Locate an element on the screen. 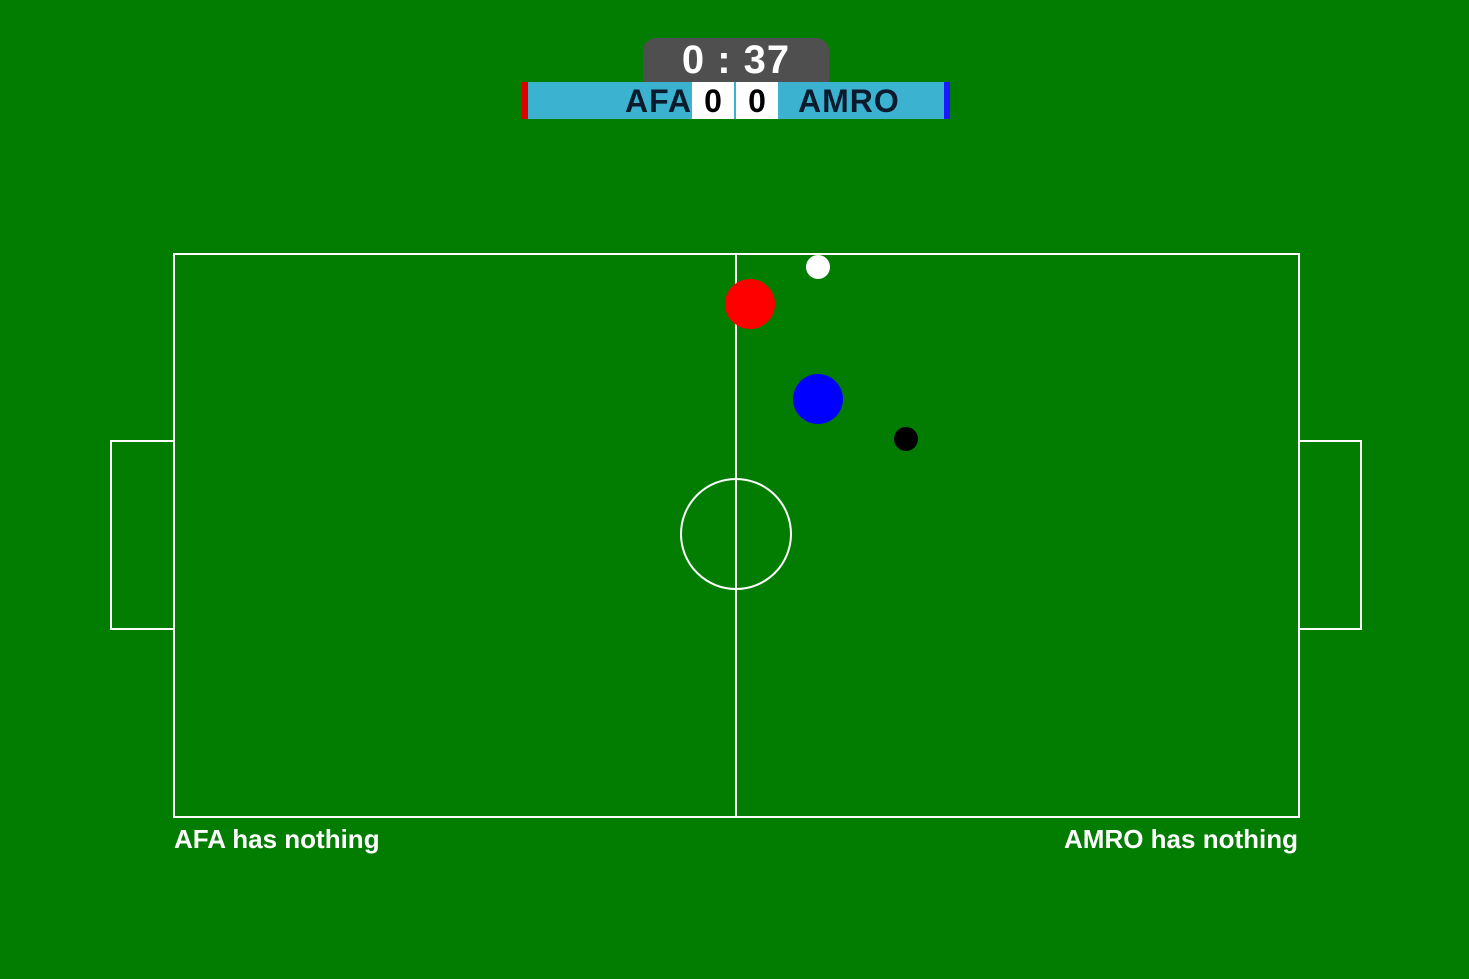 The image size is (1469, 979). scoreboard: AFA 0 0 AMRO is located at coordinates (736, 100).